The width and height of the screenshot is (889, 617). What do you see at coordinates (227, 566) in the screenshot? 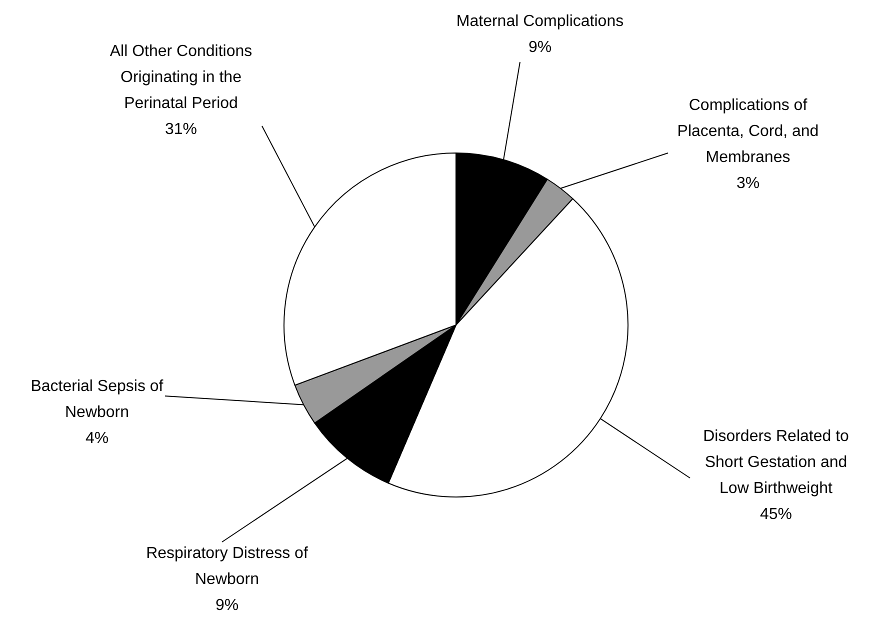
I see `slice-label: Respiratory Distress of Newborn` at bounding box center [227, 566].